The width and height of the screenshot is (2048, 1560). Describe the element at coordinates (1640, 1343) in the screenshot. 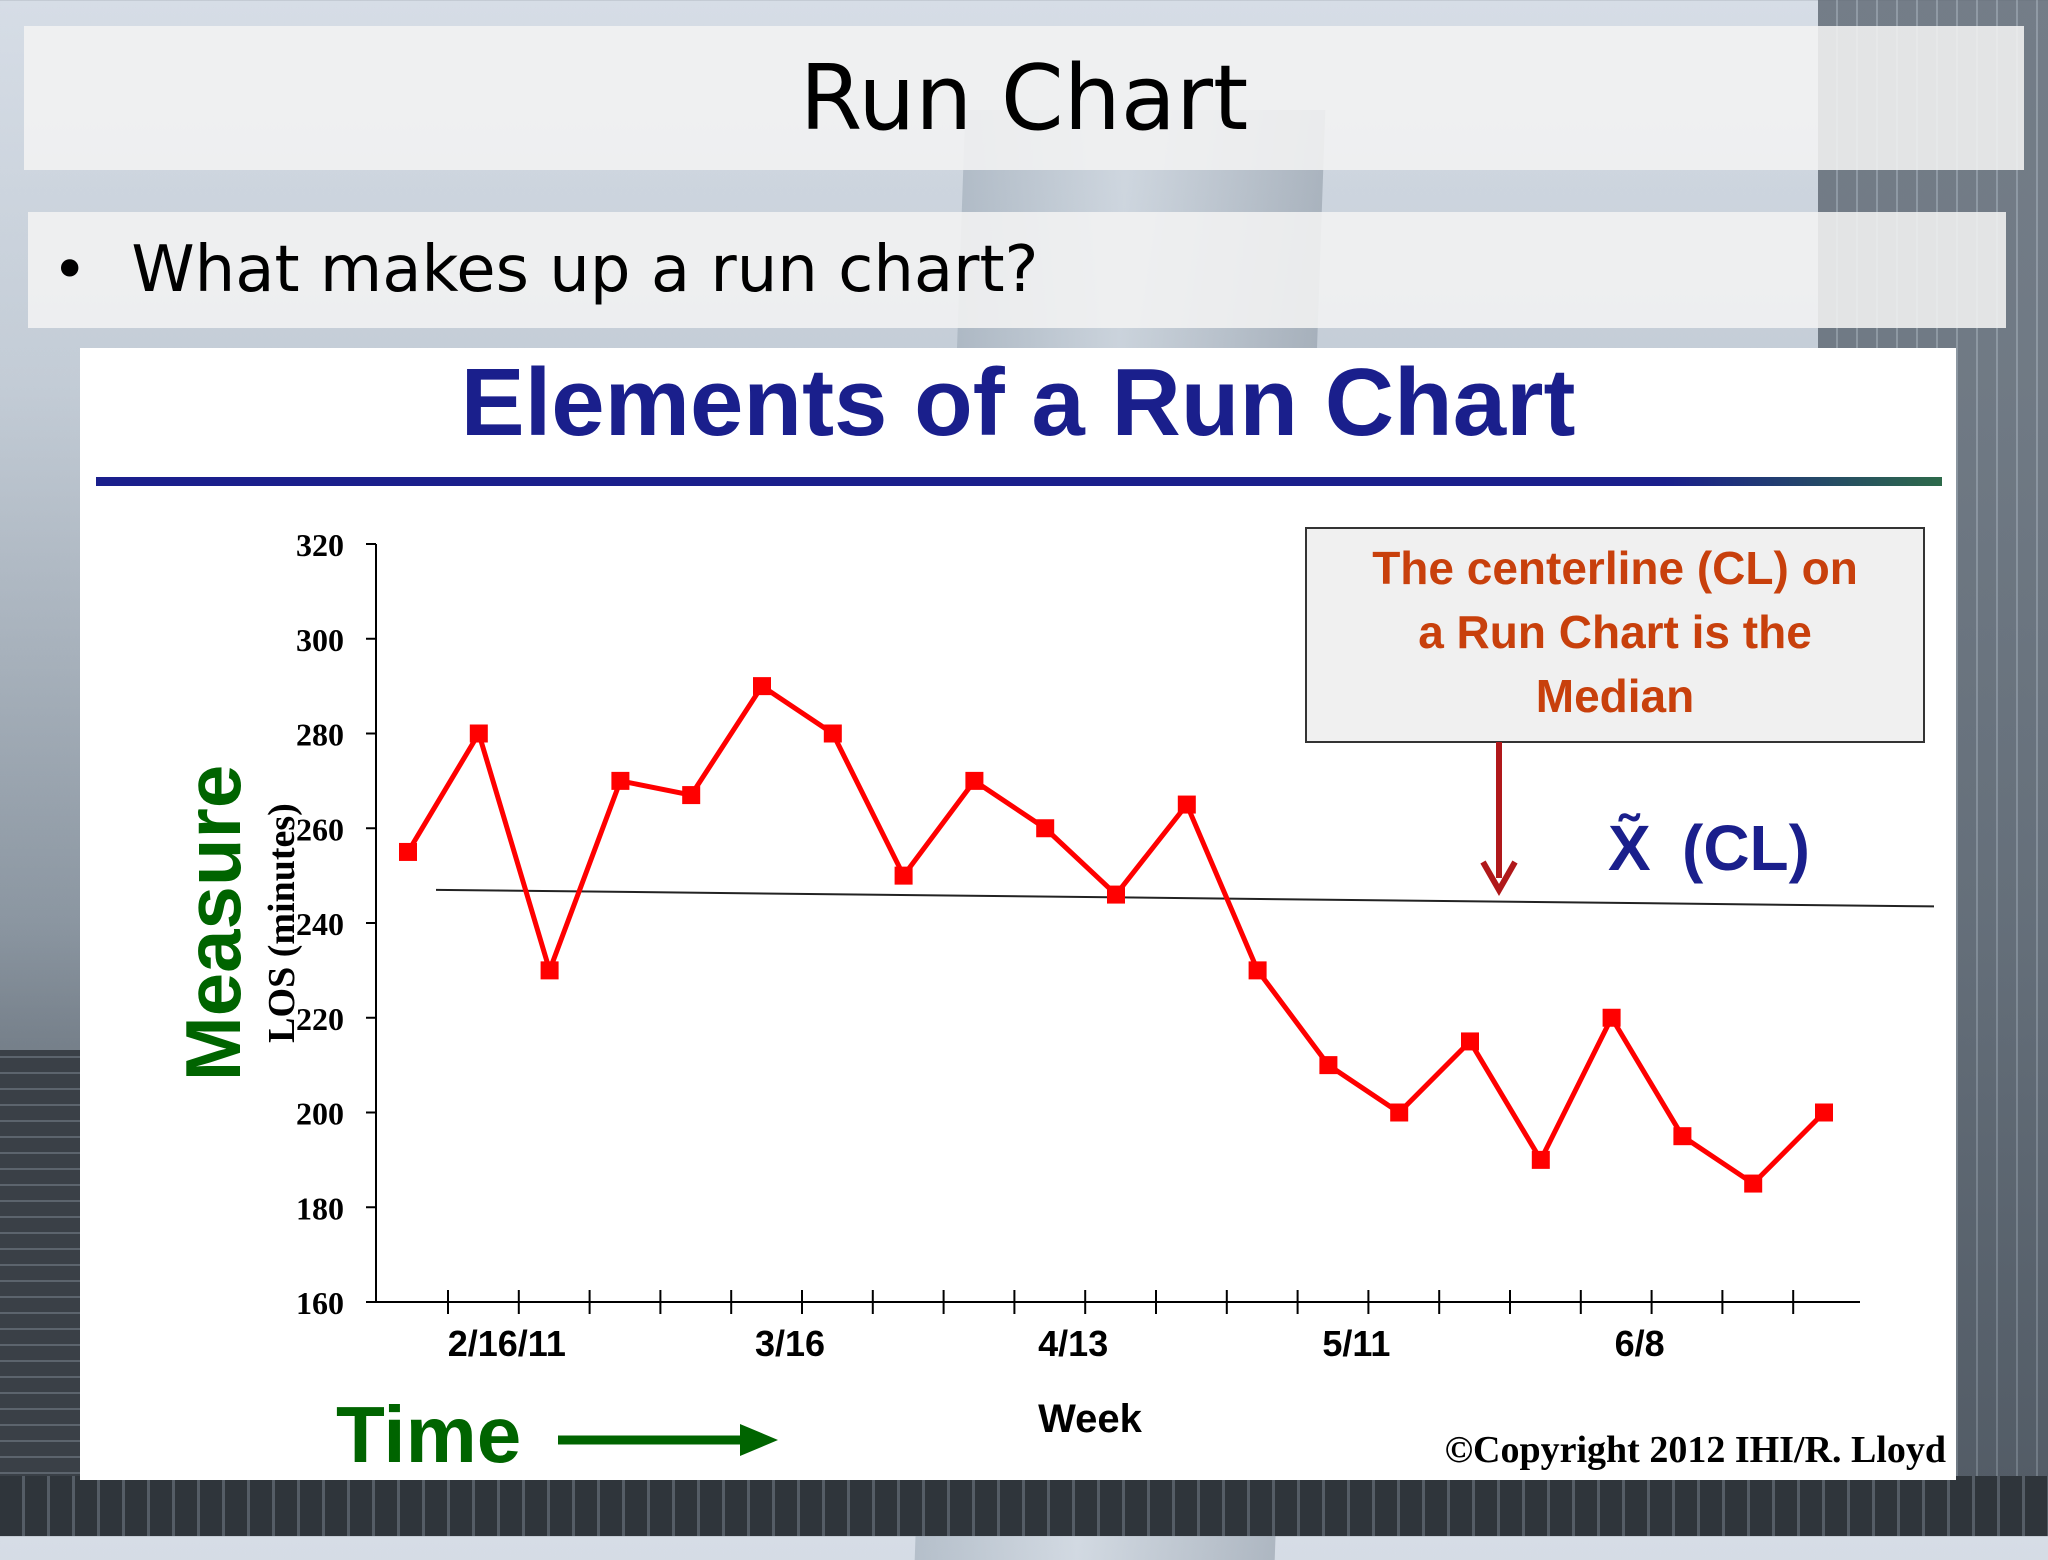

I see `x-tick-label: 6/8` at that location.